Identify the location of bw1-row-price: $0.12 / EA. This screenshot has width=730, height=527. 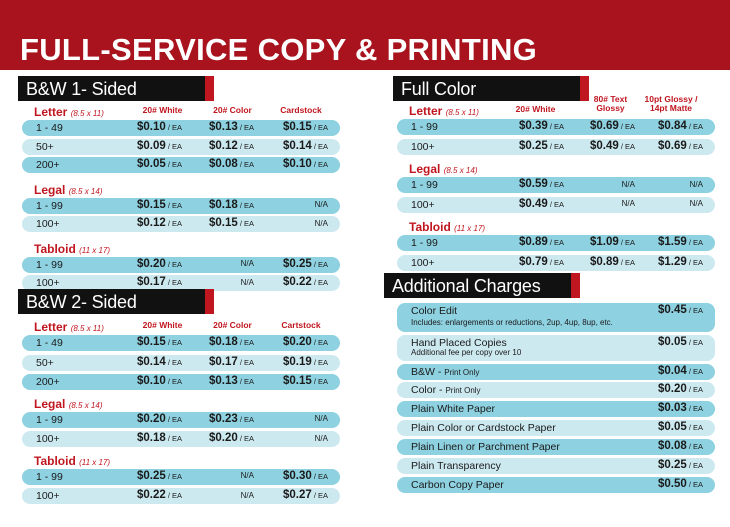
(159, 223).